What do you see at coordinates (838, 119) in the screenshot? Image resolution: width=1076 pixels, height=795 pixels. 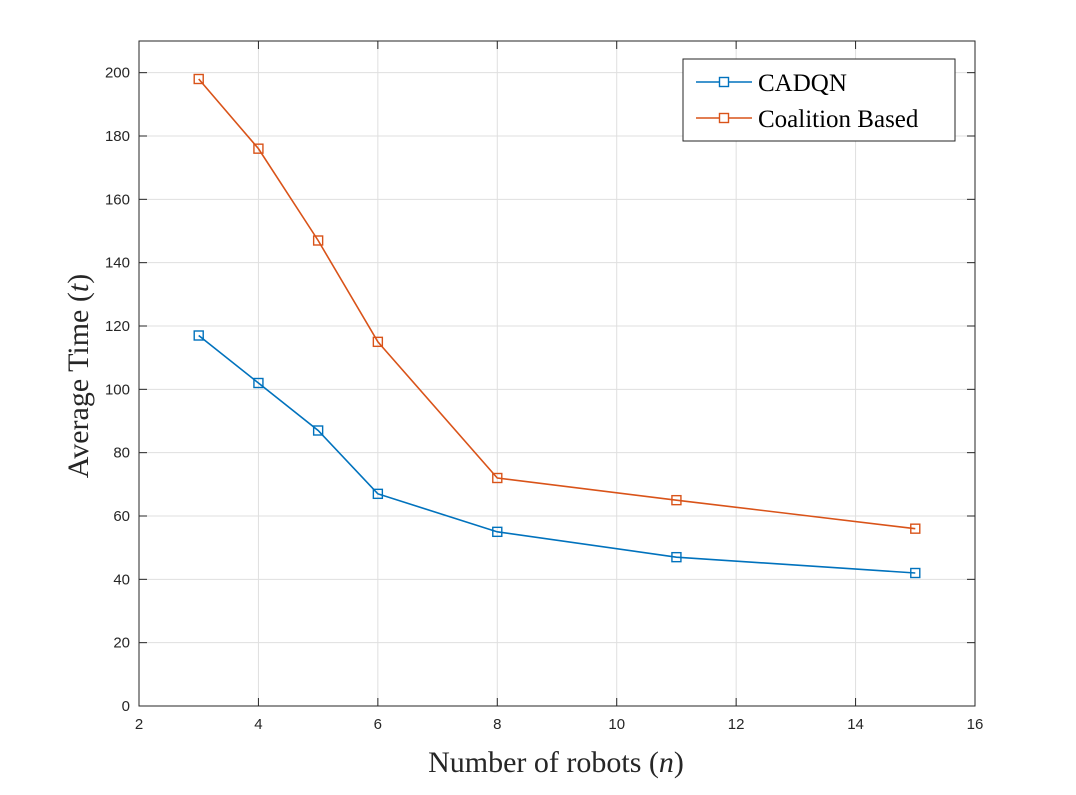 I see `legend-label: Coalition Based` at bounding box center [838, 119].